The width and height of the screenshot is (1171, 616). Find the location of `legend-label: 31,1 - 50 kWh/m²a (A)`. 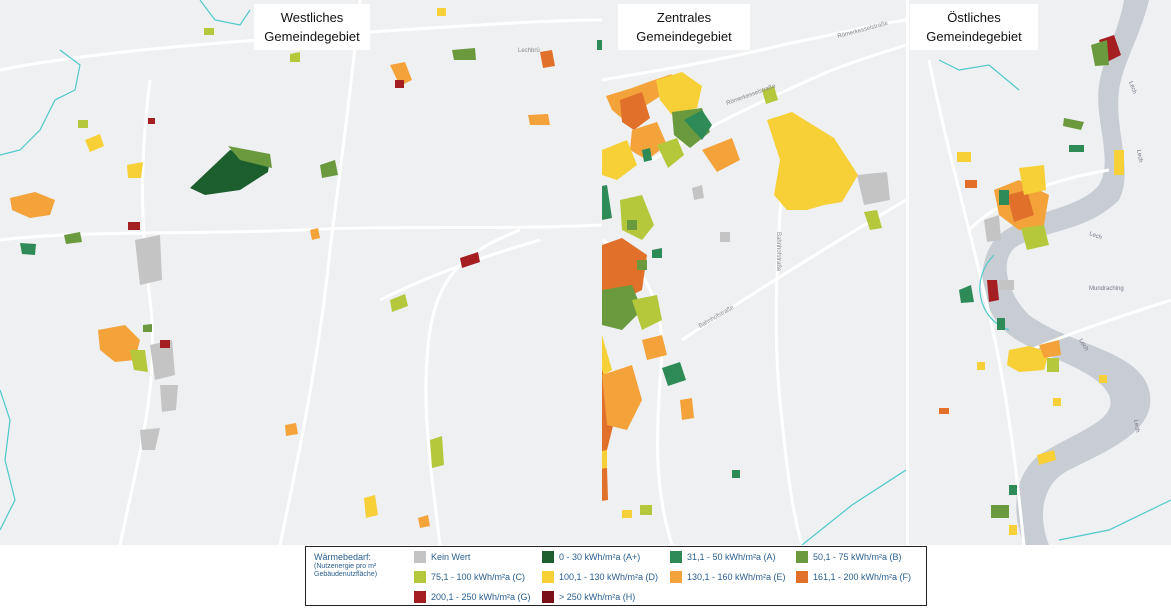

legend-label: 31,1 - 50 kWh/m²a (A) is located at coordinates (731, 557).